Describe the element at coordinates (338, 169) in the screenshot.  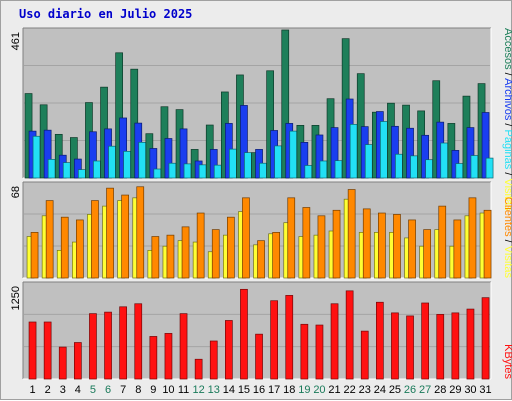
I see `bar-páginas-21` at that location.